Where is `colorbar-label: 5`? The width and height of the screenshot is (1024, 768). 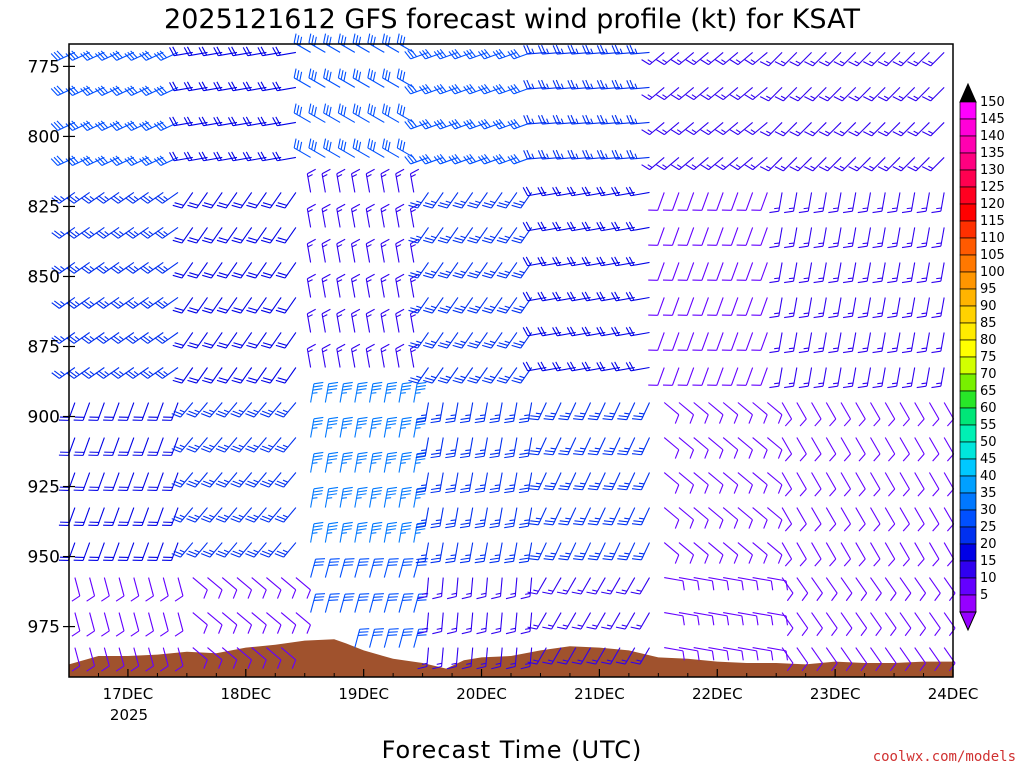 colorbar-label: 5 is located at coordinates (984, 595).